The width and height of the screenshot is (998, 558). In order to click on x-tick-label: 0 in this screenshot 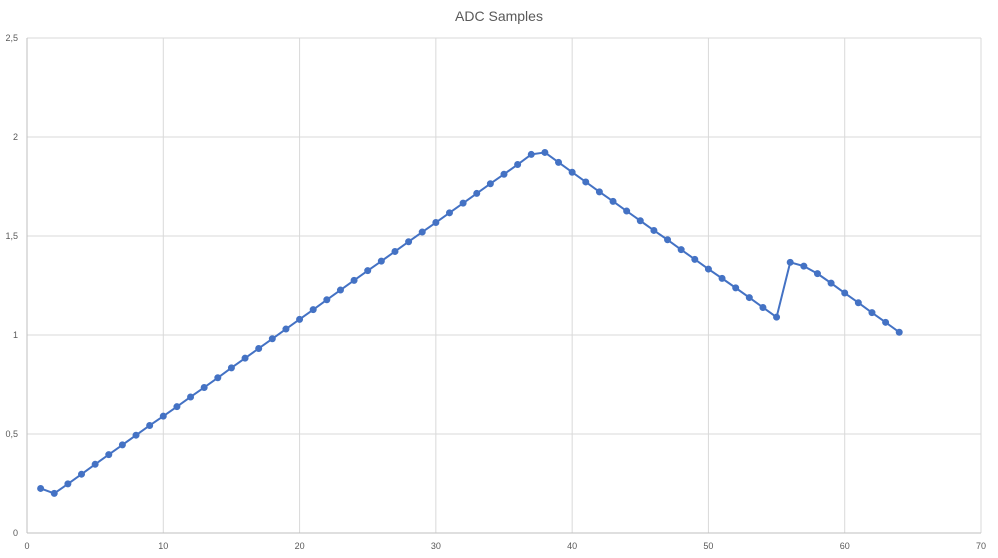, I will do `click(26, 546)`.